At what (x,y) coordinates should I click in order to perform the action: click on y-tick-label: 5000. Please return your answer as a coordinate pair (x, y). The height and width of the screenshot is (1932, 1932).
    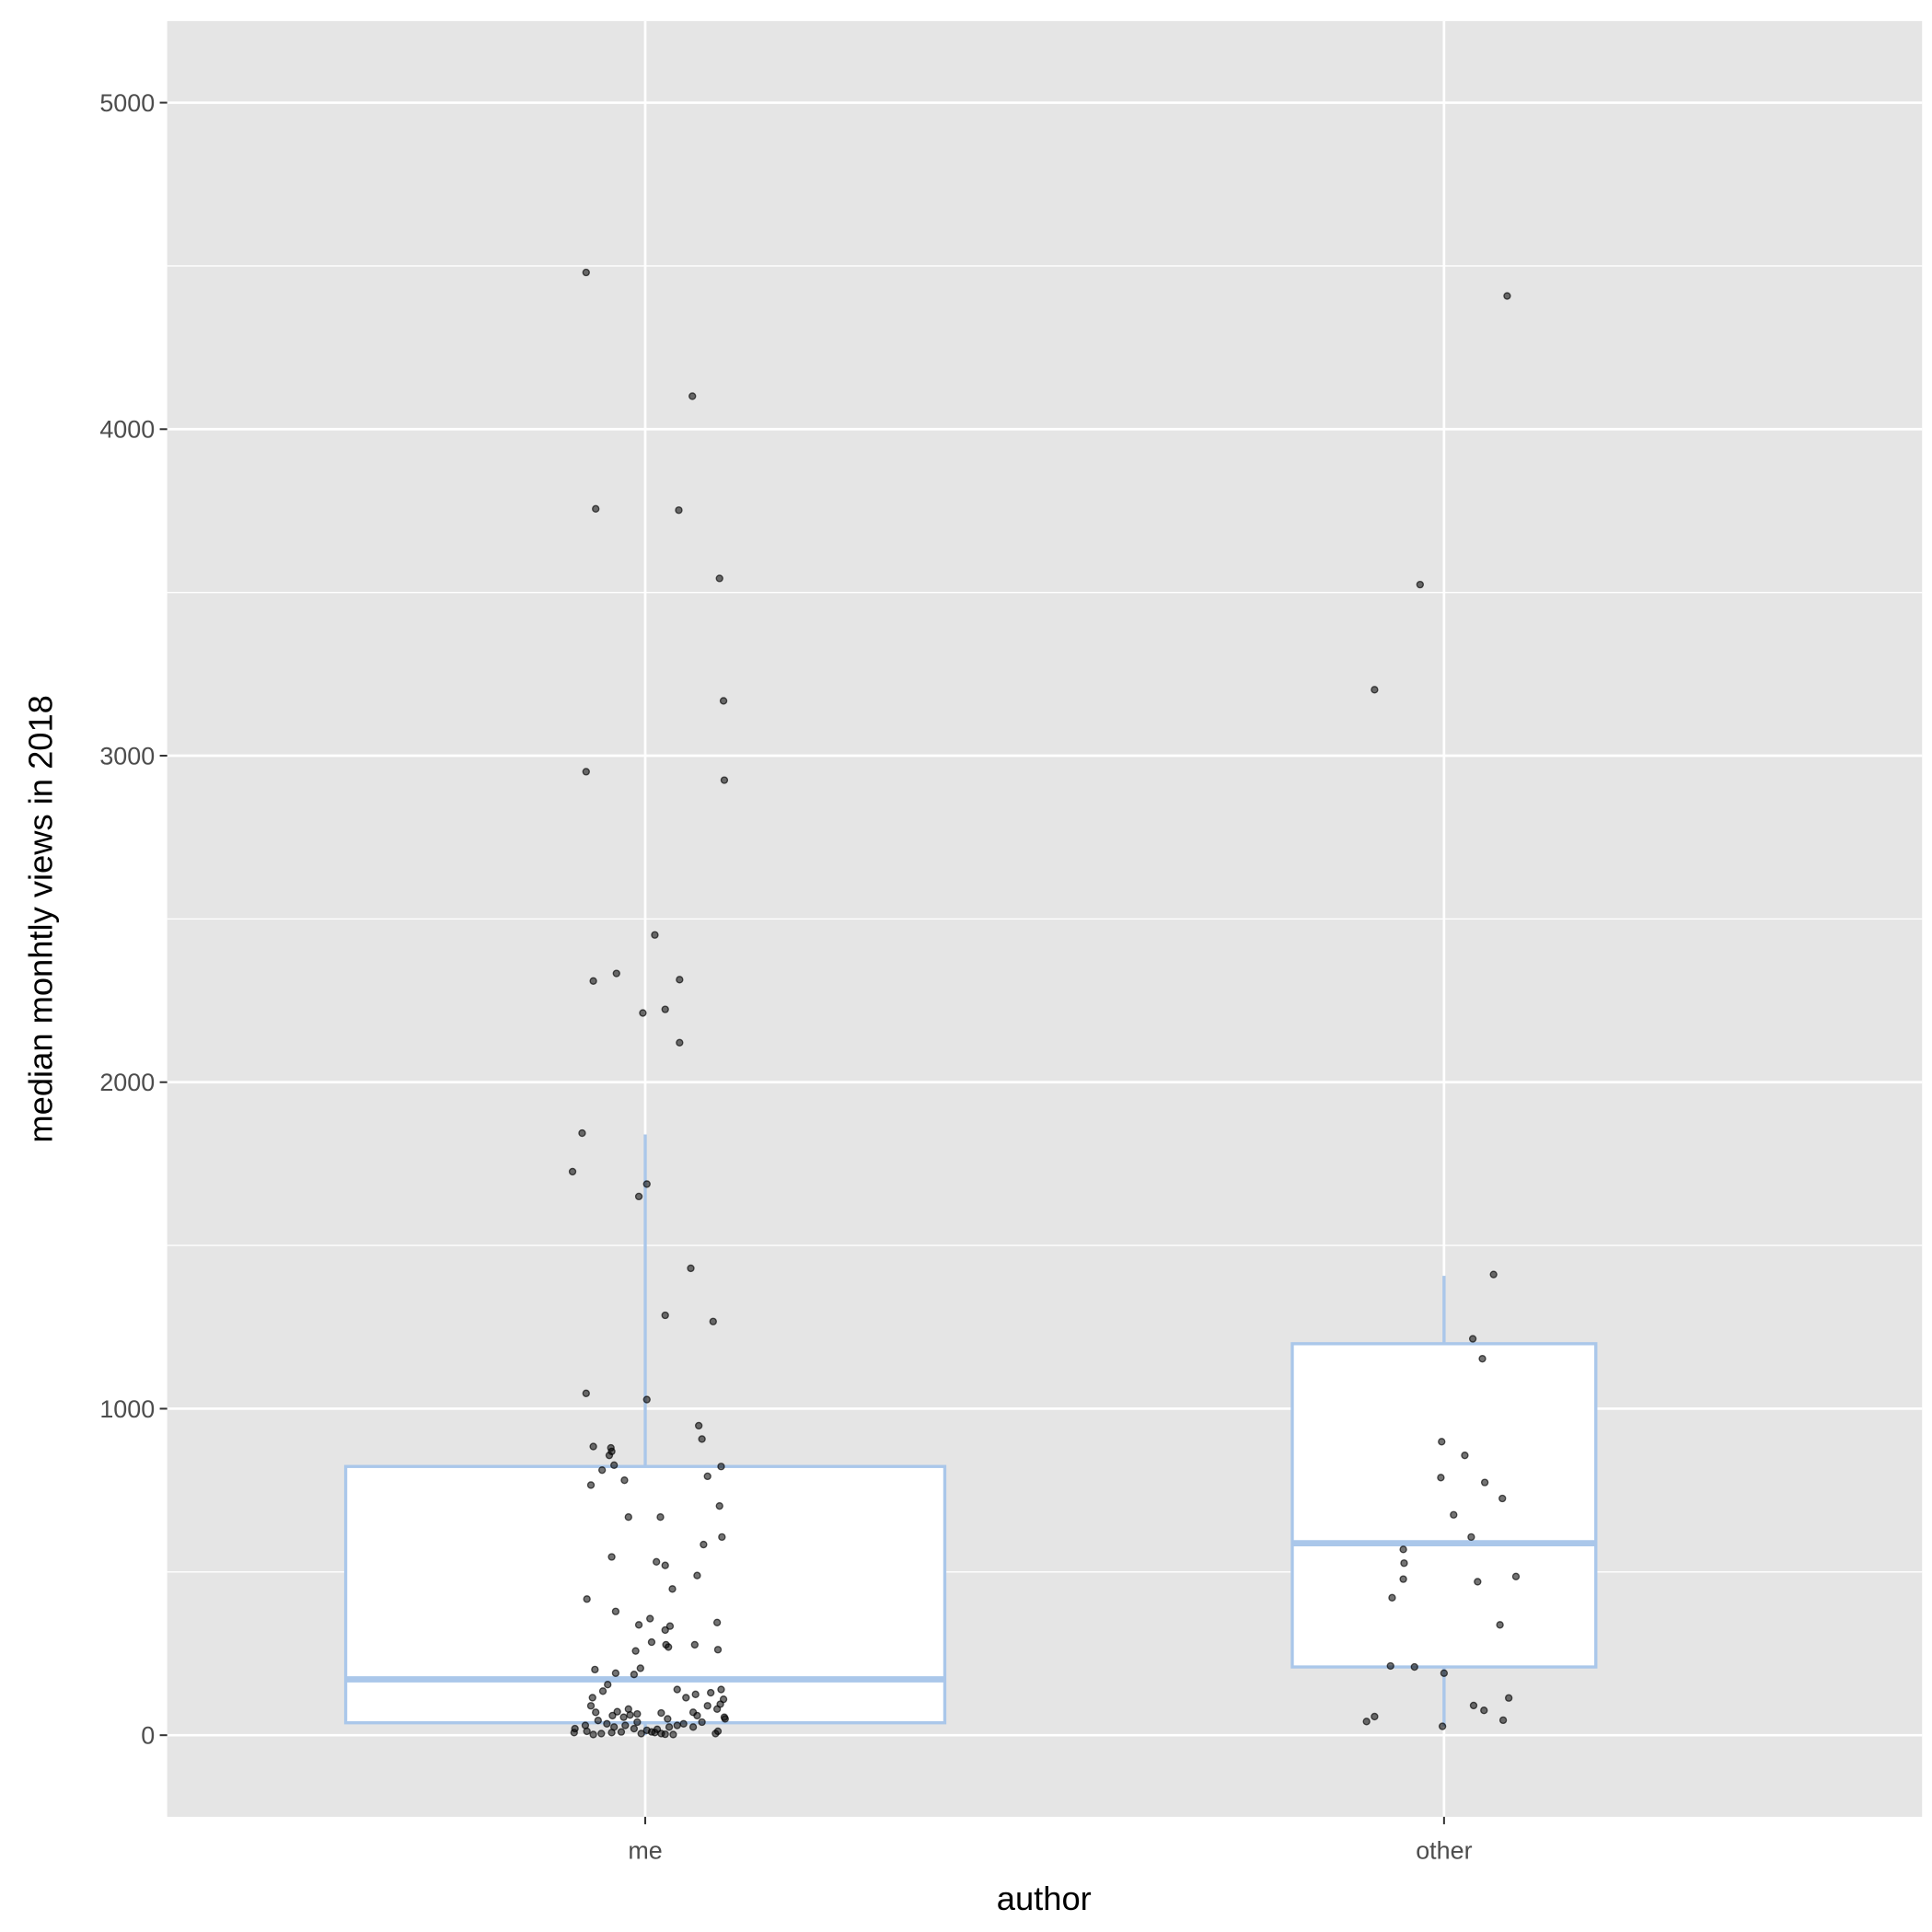
    Looking at the image, I should click on (127, 103).